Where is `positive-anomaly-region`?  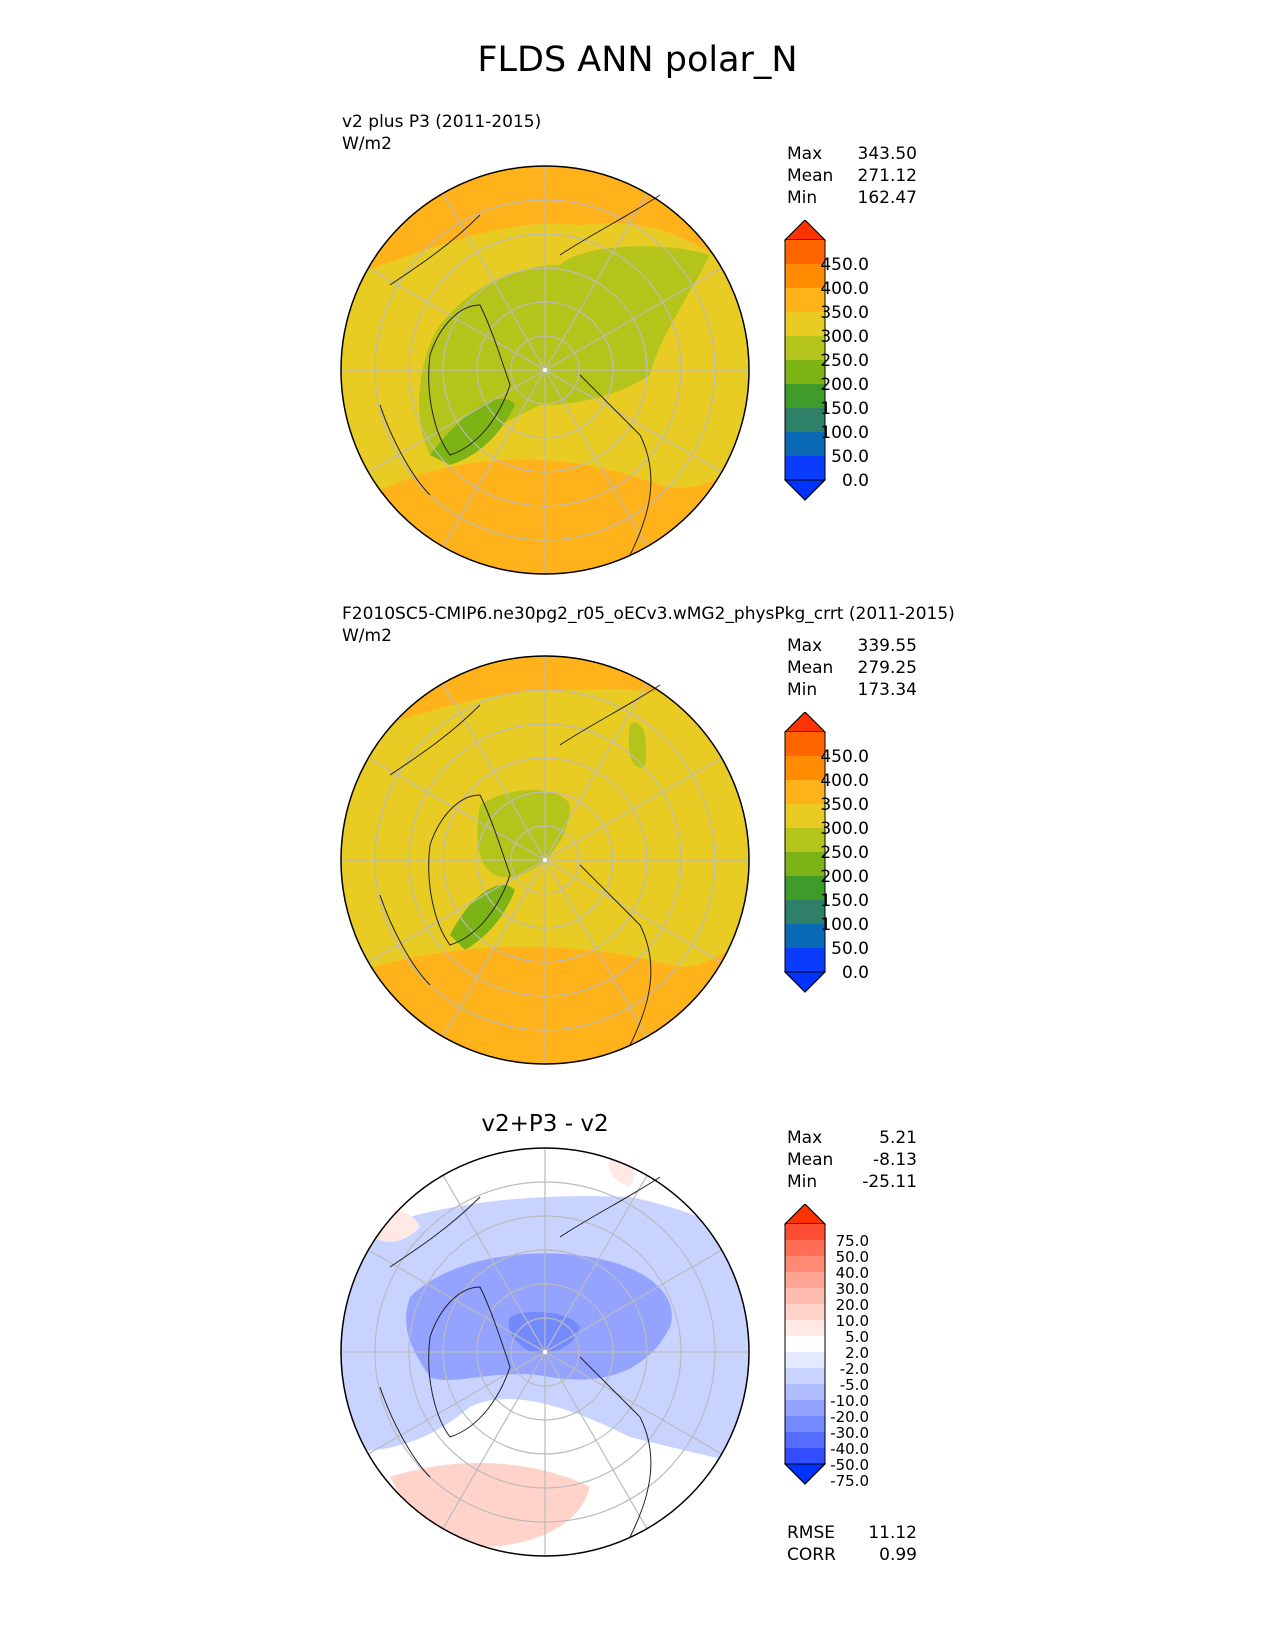 positive-anomaly-region is located at coordinates (490, 1505).